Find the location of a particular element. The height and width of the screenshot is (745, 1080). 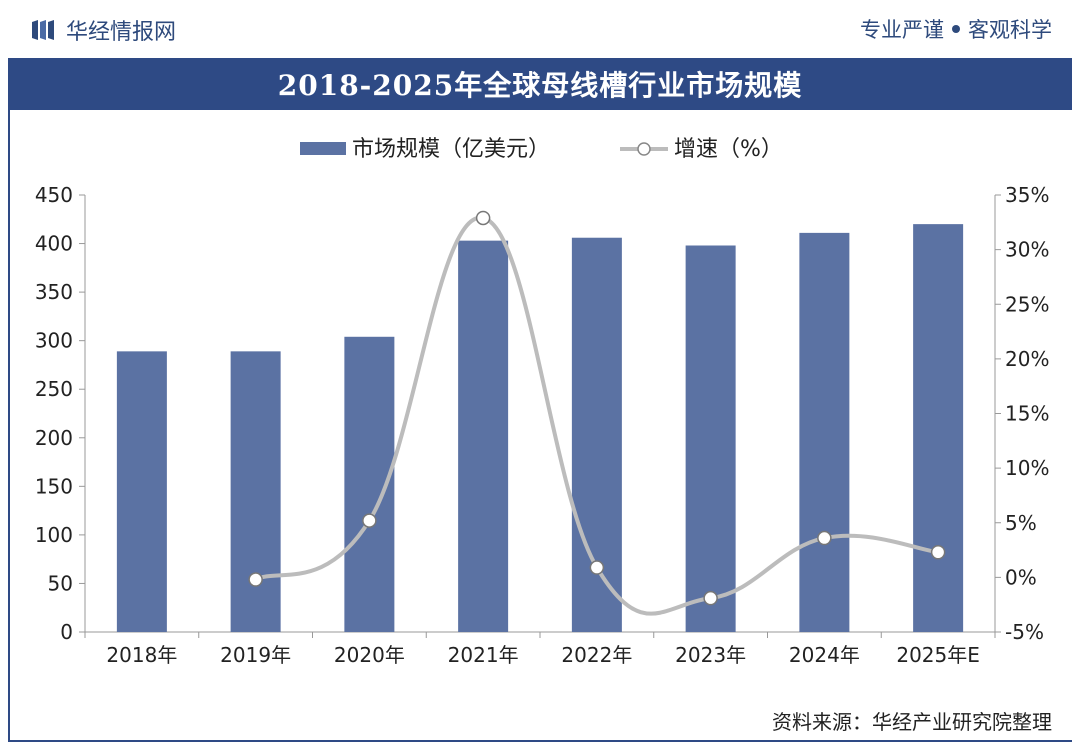

x-tick-label: 2020年 is located at coordinates (369, 655).